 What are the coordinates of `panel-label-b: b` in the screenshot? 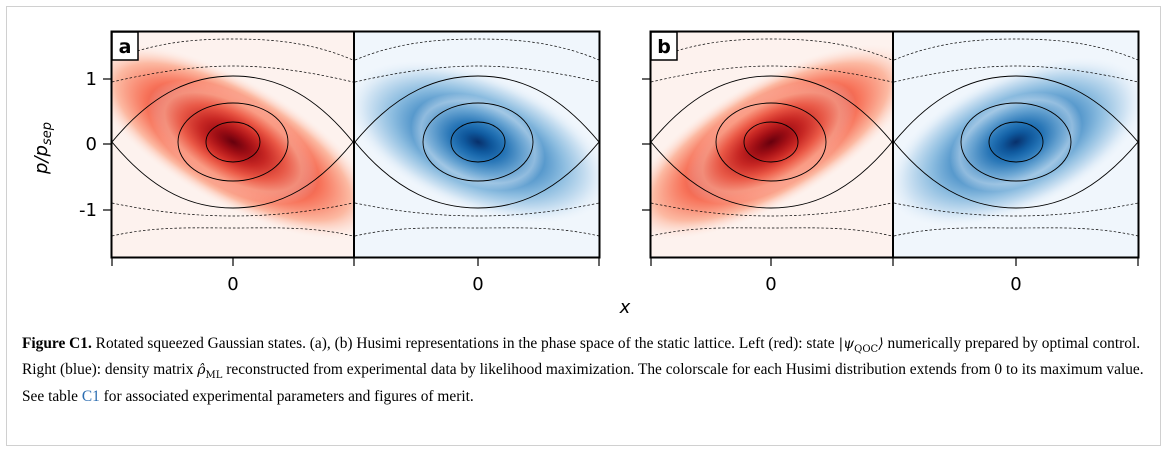 It's located at (664, 46).